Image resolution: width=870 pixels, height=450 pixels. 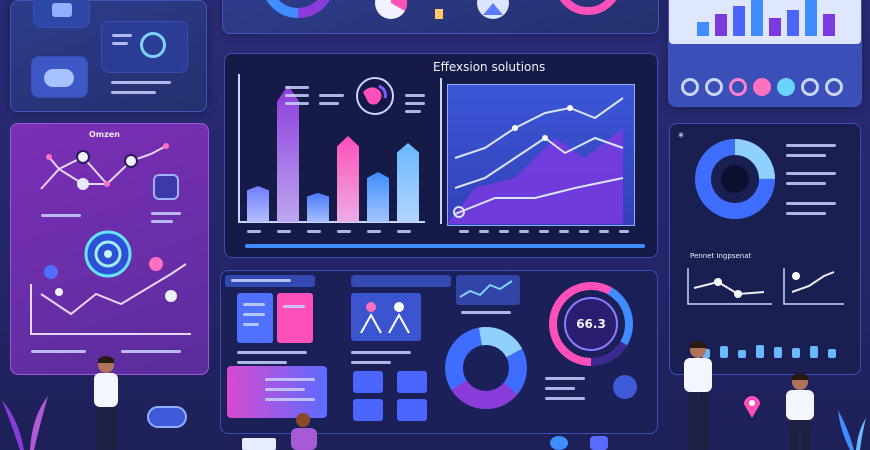 I want to click on laptop, so click(x=259, y=444).